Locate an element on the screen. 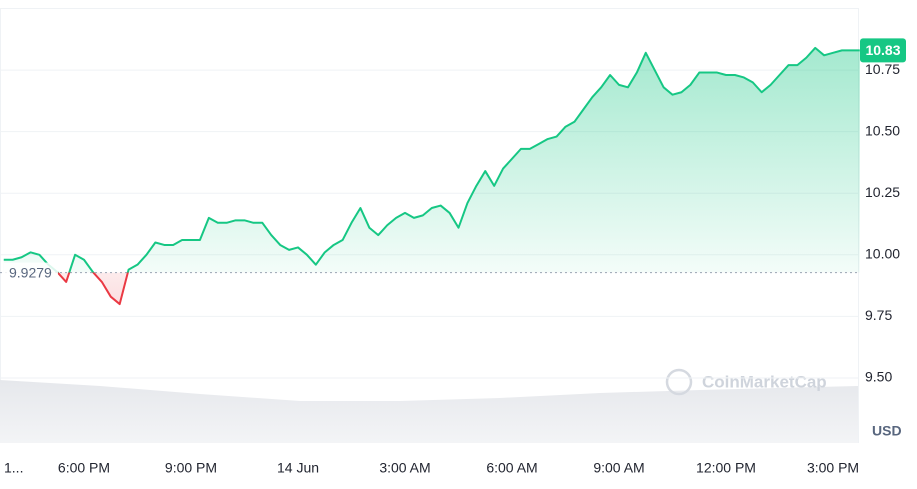 The height and width of the screenshot is (489, 917). last-price-label: 10.83 is located at coordinates (882, 50).